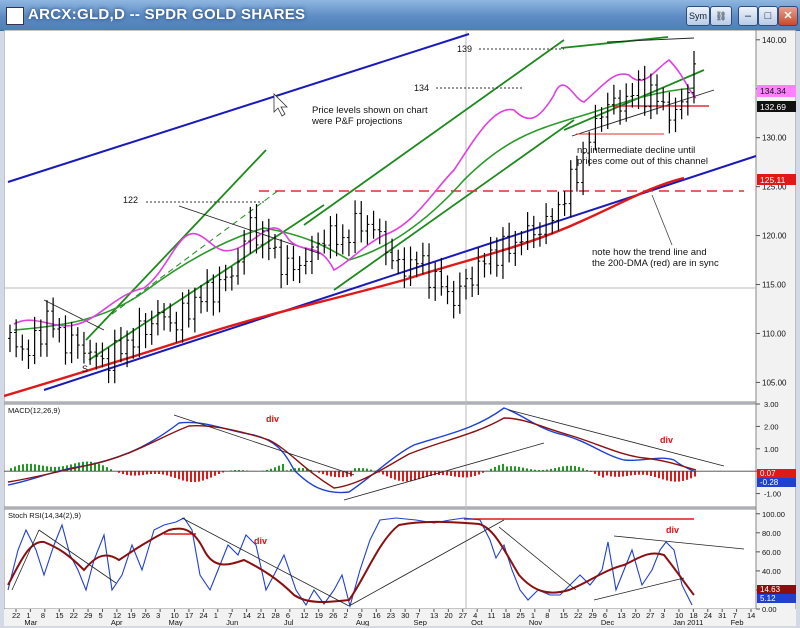  Describe the element at coordinates (85, 369) in the screenshot. I see `annotation-s: S` at that location.